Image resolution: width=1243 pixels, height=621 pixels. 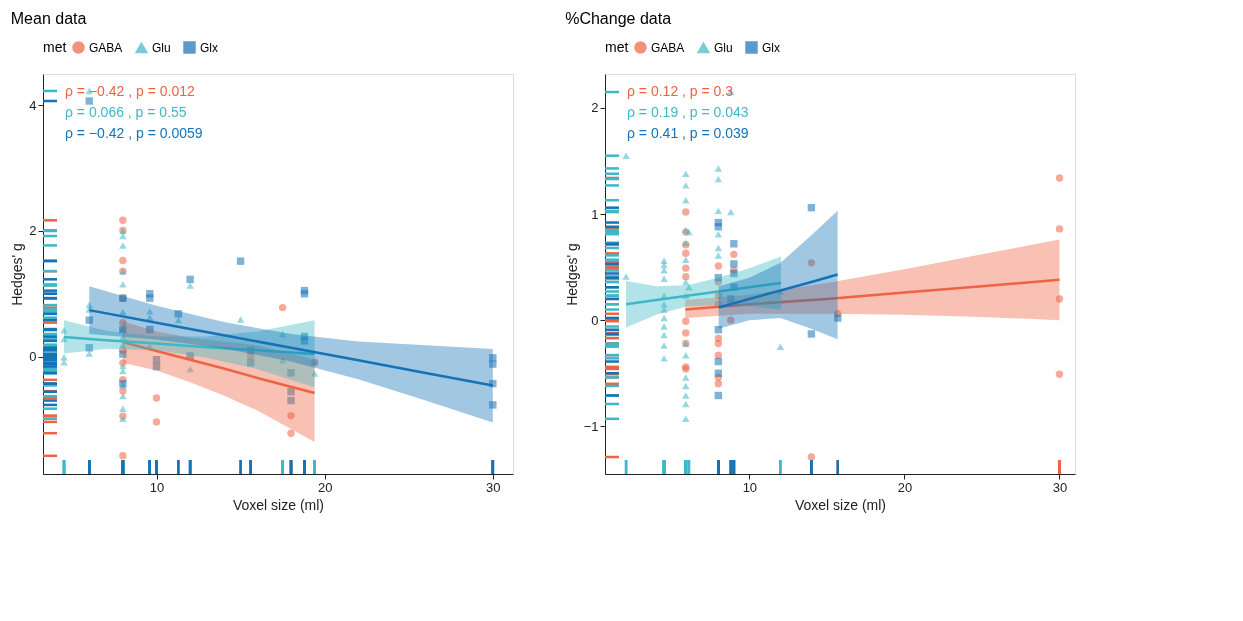 I want to click on y-tick-label: 4, so click(x=33, y=105).